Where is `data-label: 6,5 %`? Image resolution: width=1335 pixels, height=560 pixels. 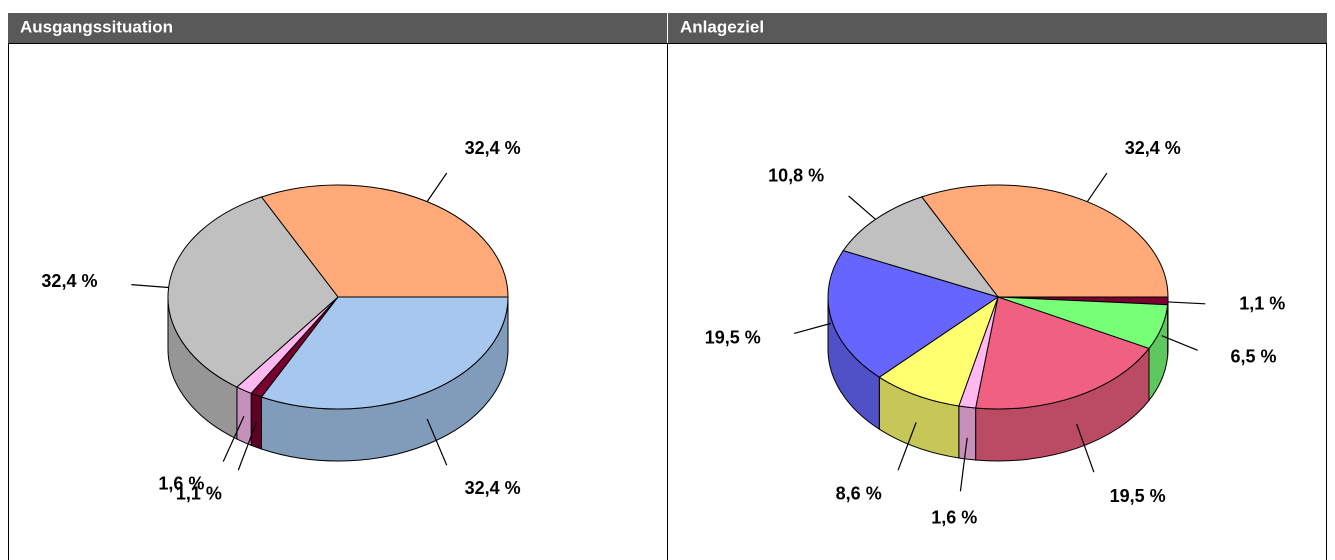
data-label: 6,5 % is located at coordinates (1253, 357).